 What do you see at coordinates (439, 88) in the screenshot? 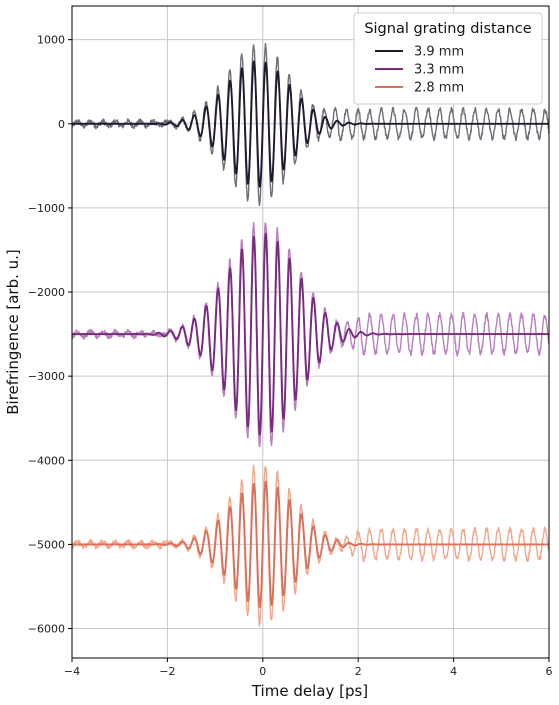
I see `legend-entry: 2.8 mm` at bounding box center [439, 88].